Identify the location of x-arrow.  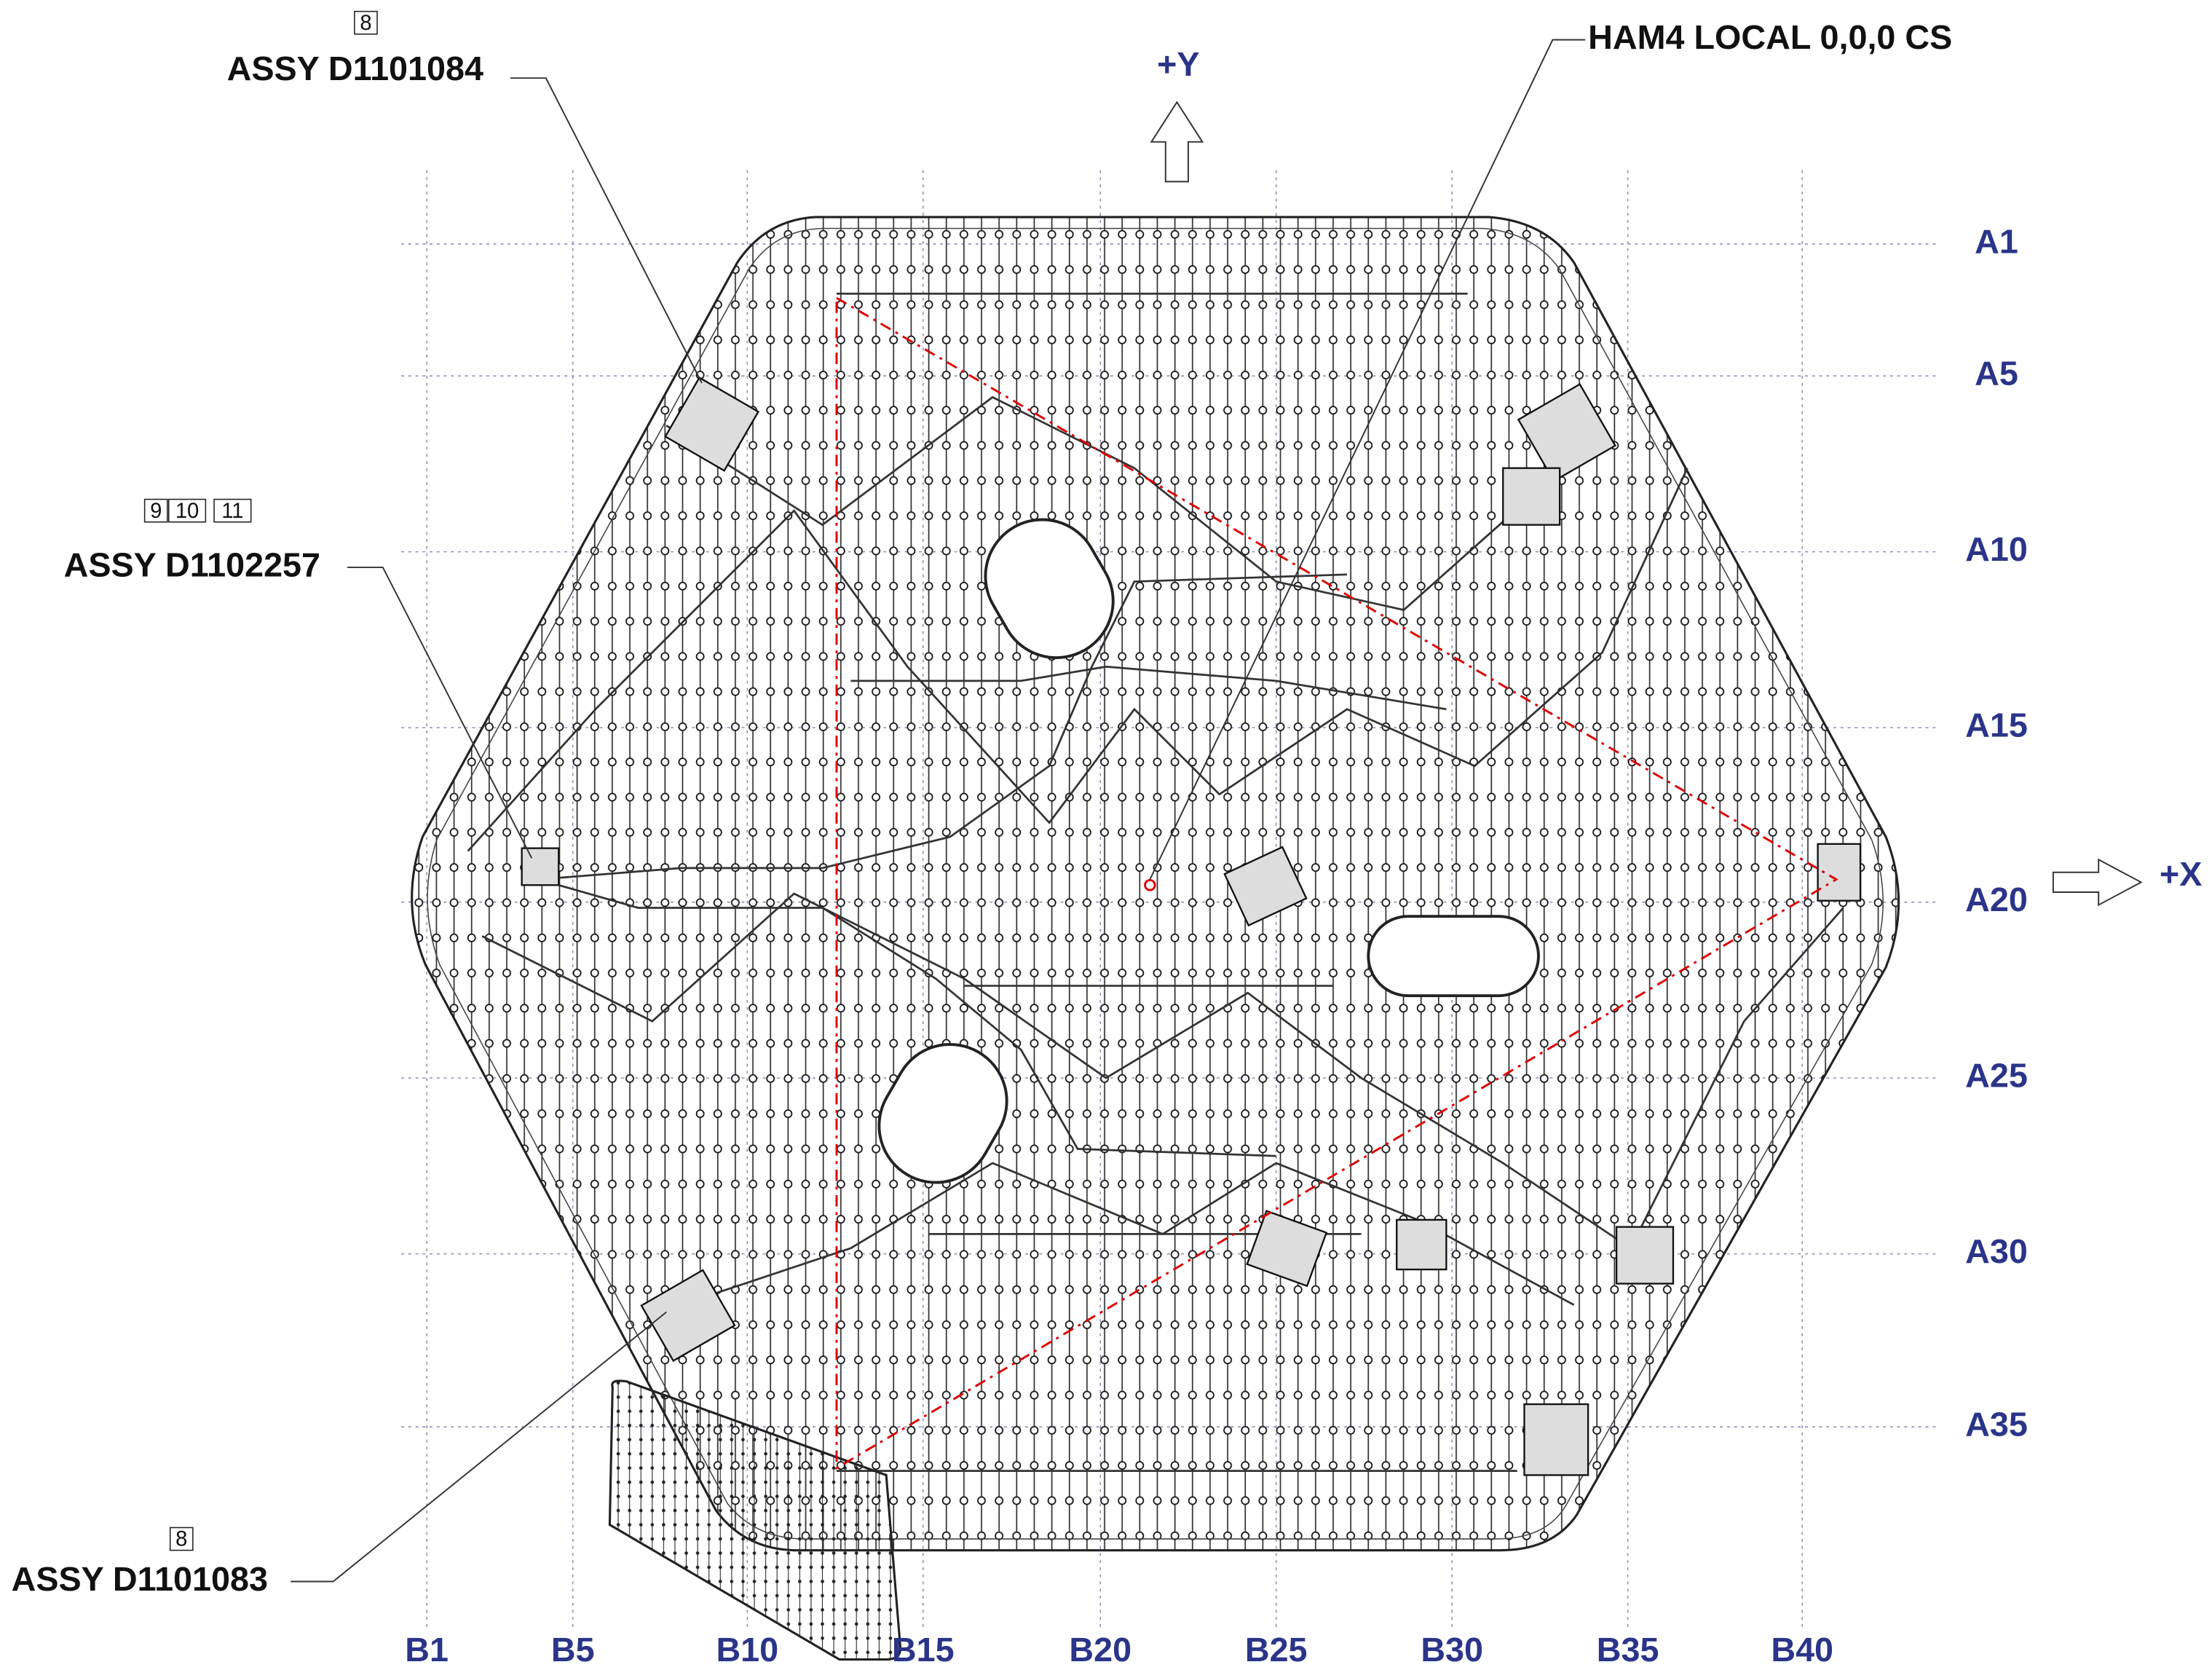
(2097, 883).